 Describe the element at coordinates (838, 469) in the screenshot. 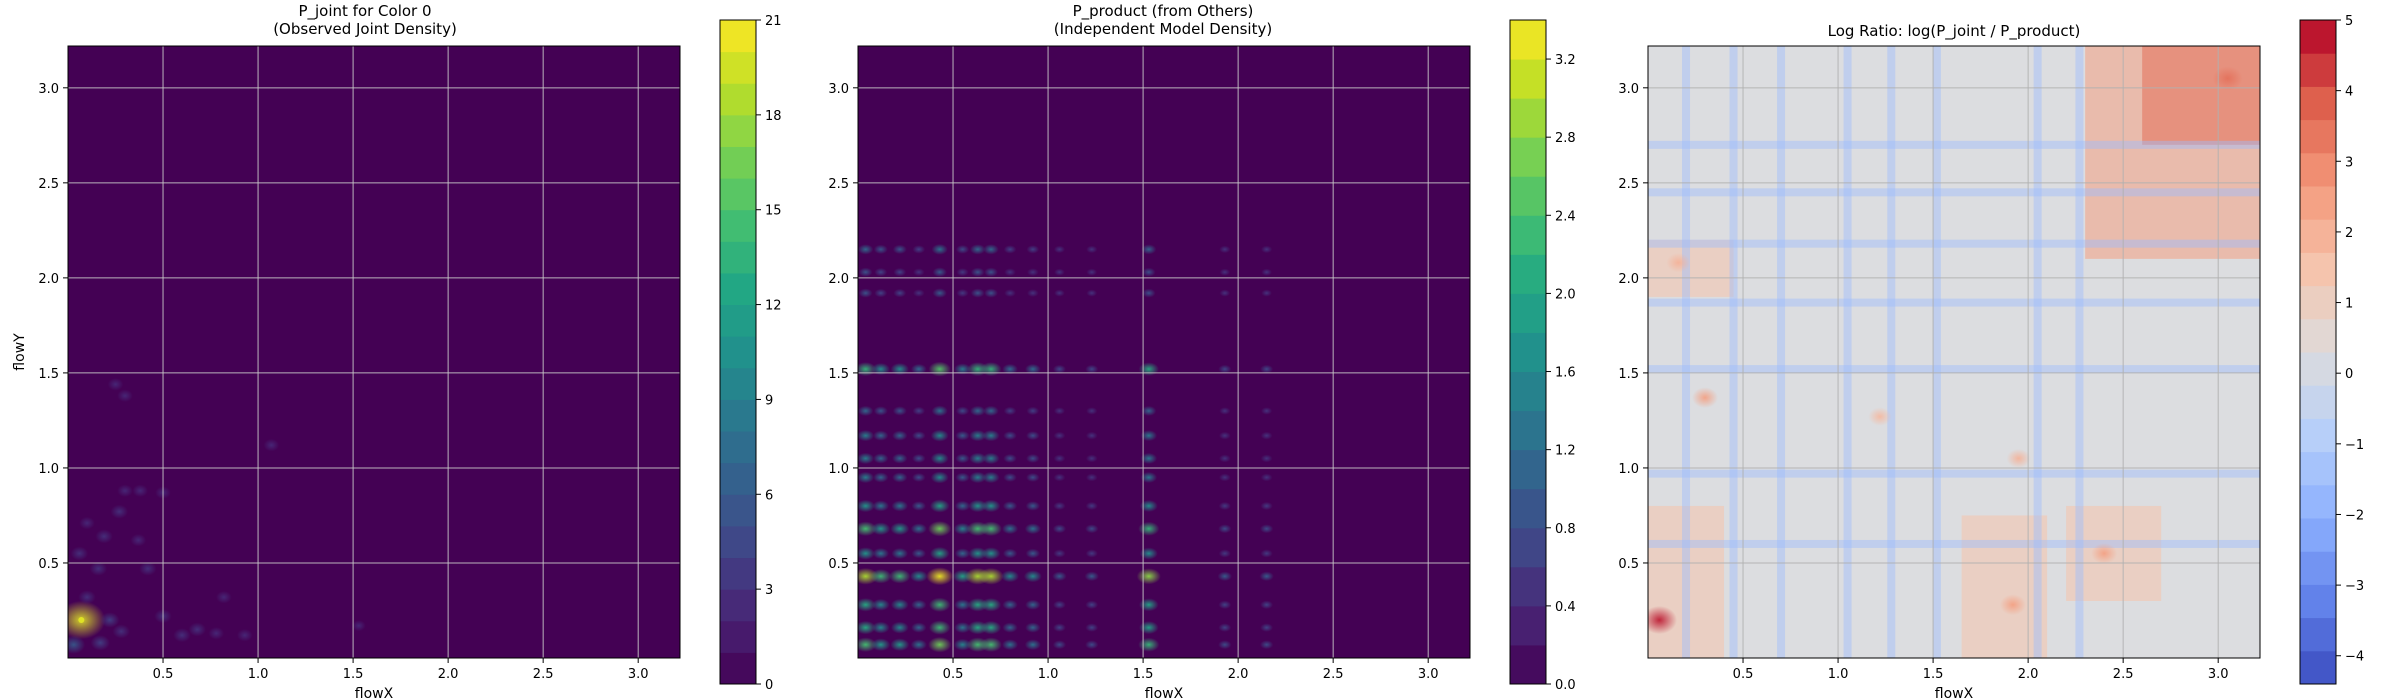

I see `chart-2-y-tick-label-1: 1.0` at that location.